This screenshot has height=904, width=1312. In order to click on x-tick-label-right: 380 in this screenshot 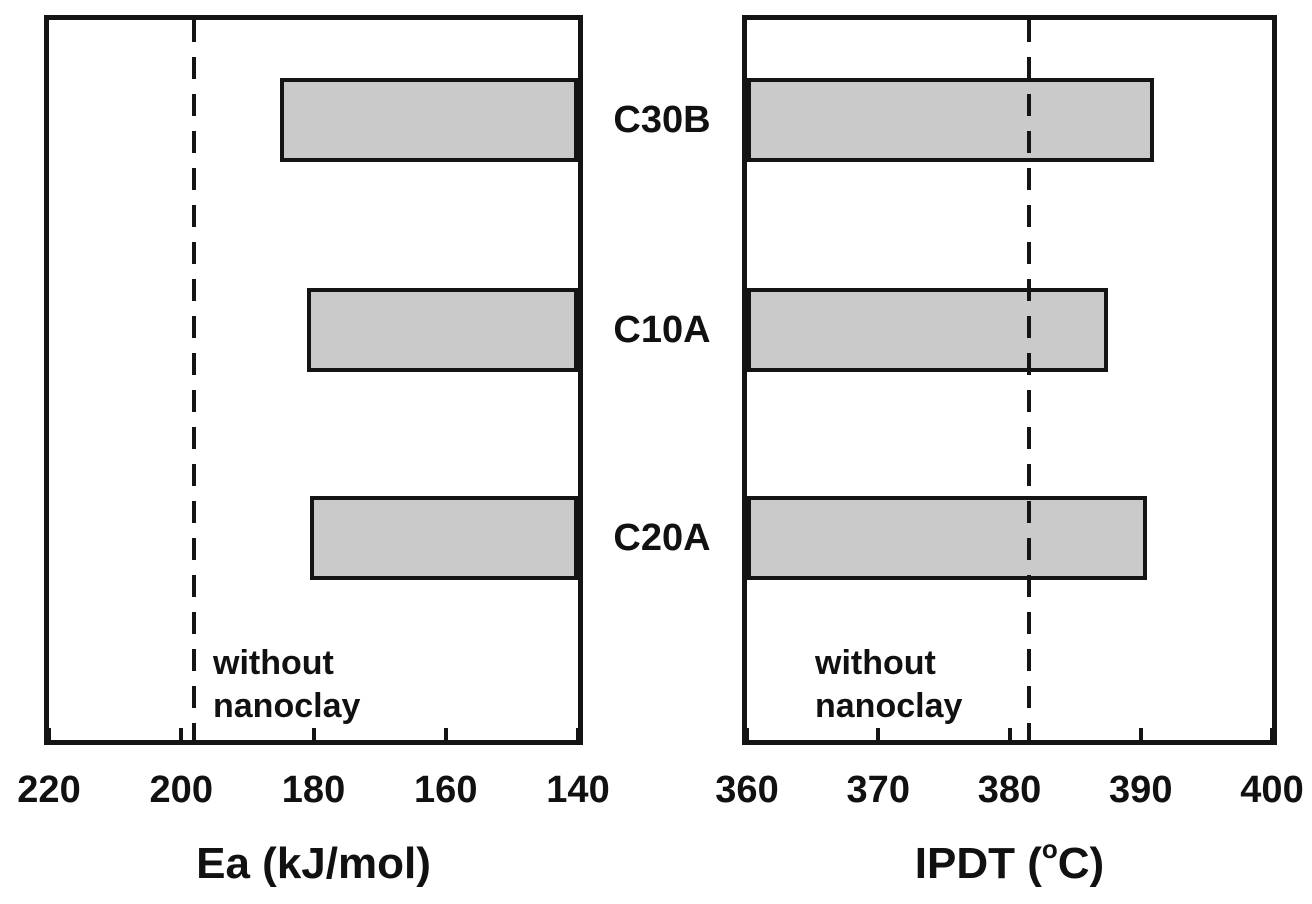, I will do `click(1009, 790)`.